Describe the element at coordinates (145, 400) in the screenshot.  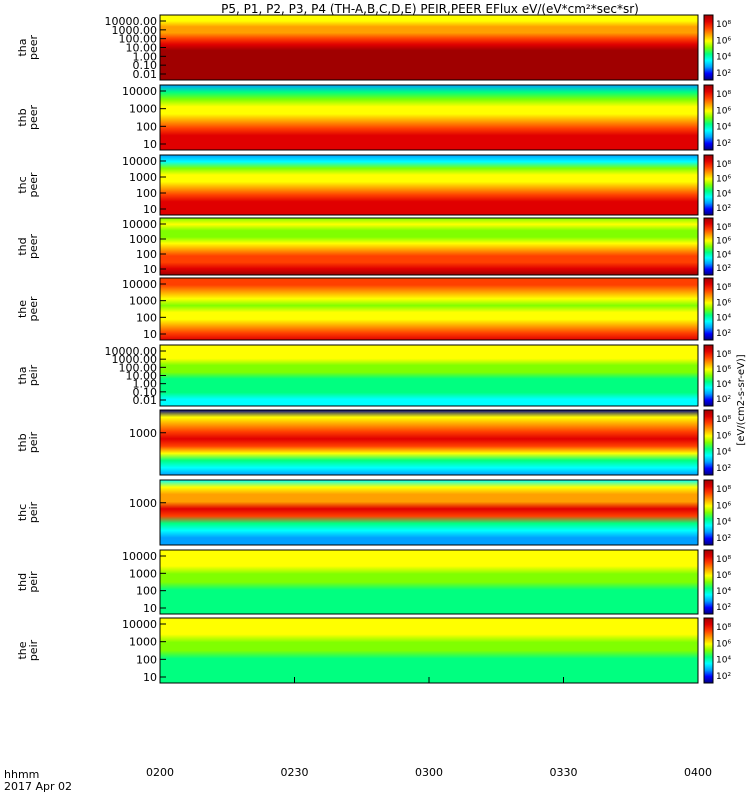
I see `y-tick-label: 0.01` at that location.